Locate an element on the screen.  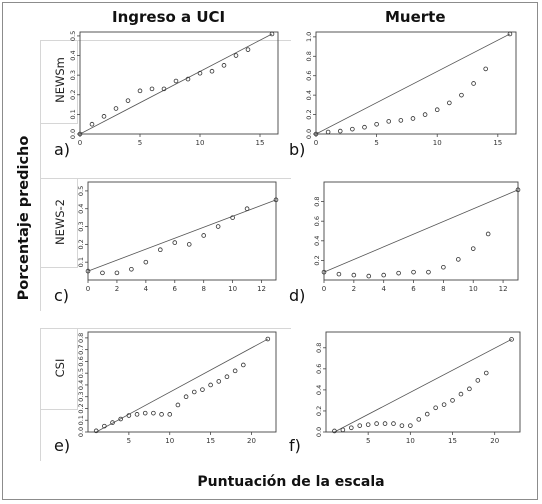
panel-letter-c: c) is located at coordinates (62, 295).